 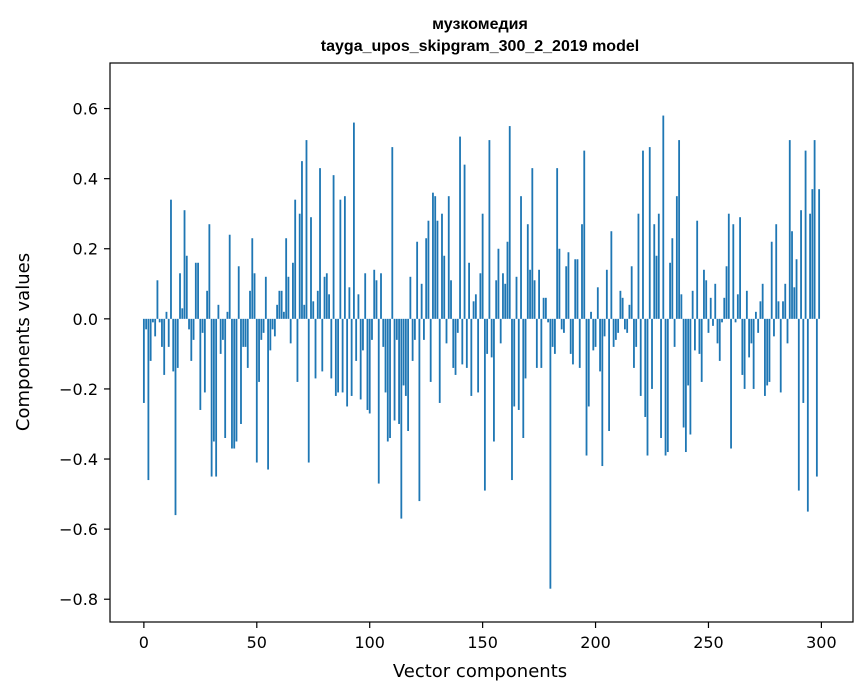 I want to click on y-tick-label: 0.2, so click(x=85, y=249).